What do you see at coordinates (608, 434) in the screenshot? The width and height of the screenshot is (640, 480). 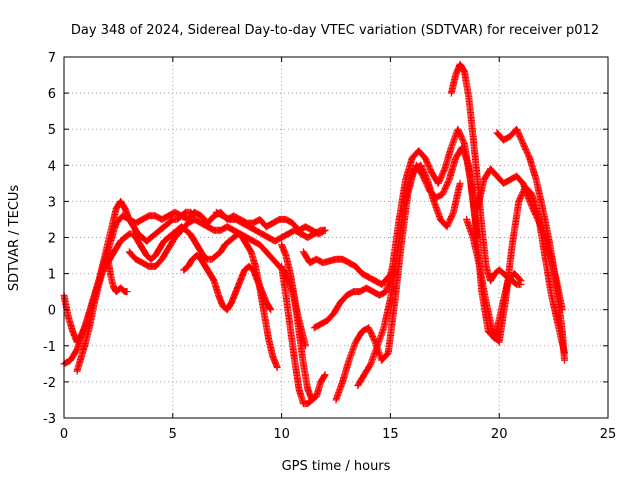 I see `x-tick-label-5: 25` at bounding box center [608, 434].